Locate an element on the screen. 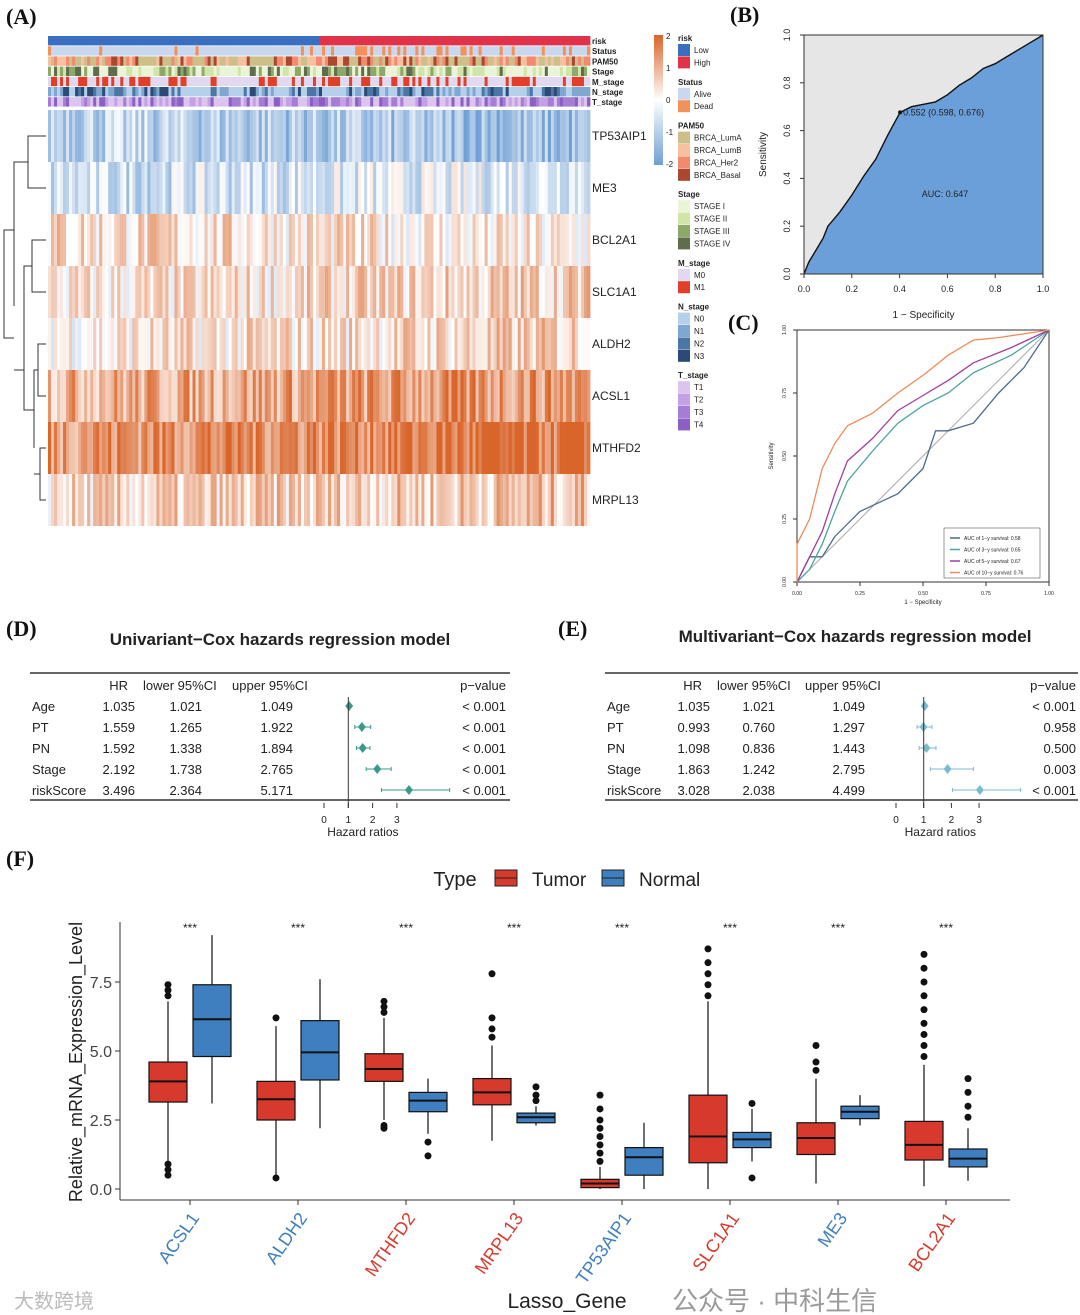  x-tick-label: 2 is located at coordinates (373, 820).